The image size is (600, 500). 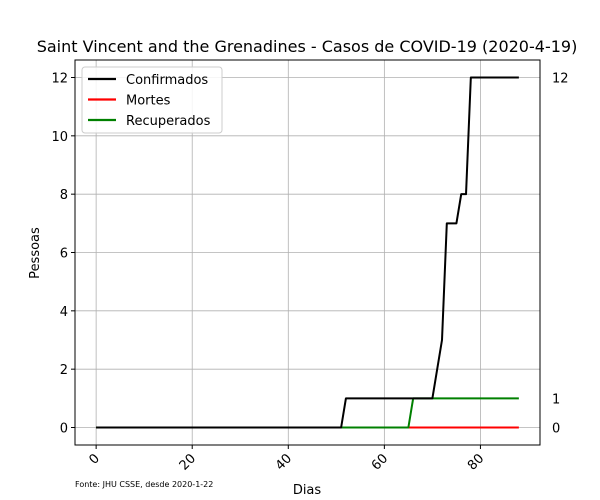 I want to click on end-value-label: 1, so click(x=556, y=399).